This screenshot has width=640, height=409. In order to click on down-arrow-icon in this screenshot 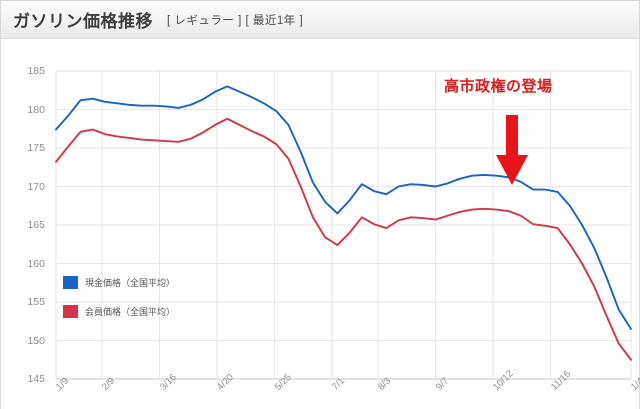, I will do `click(512, 150)`.